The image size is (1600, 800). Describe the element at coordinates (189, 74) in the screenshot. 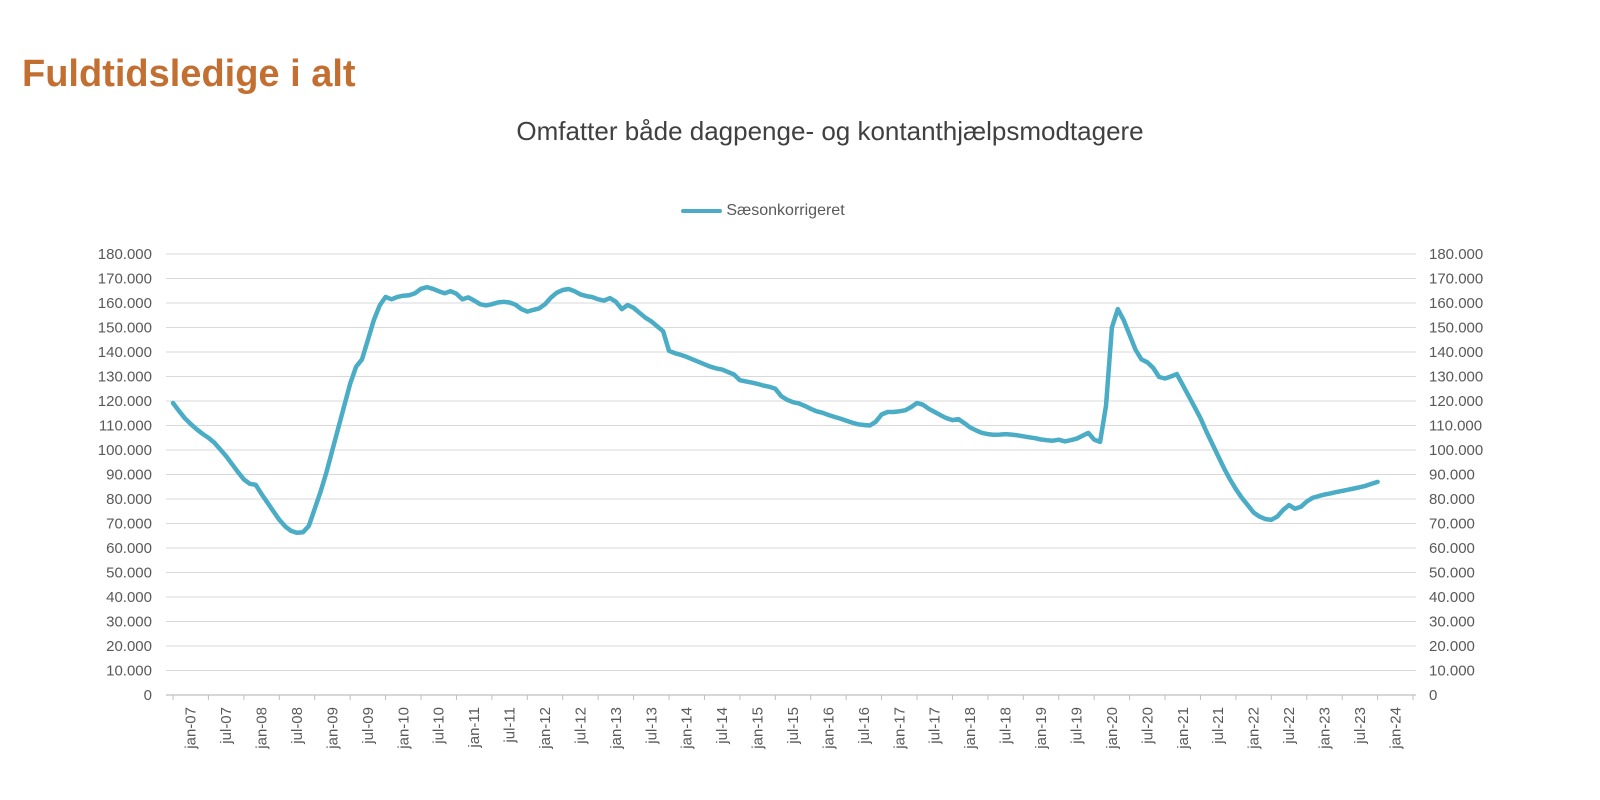

I see `page-title: Fuldtidsledige i alt` at that location.